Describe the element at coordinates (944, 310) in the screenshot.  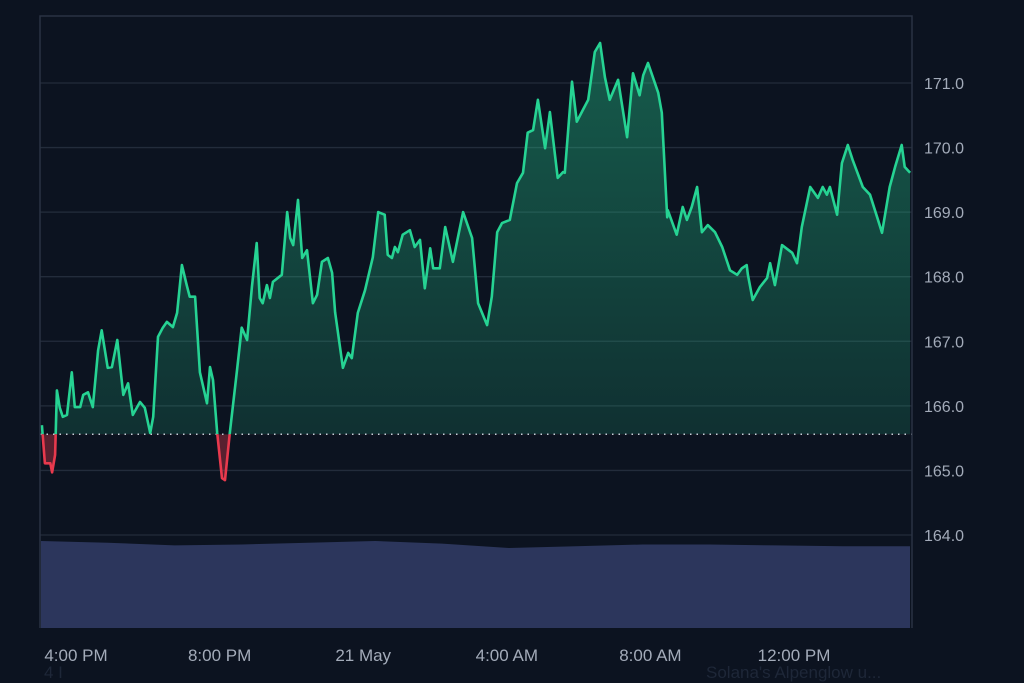
I see `y-axis: 164.0 165.0 166.0 167.0 168.0 169.0 170.0 171.0` at that location.